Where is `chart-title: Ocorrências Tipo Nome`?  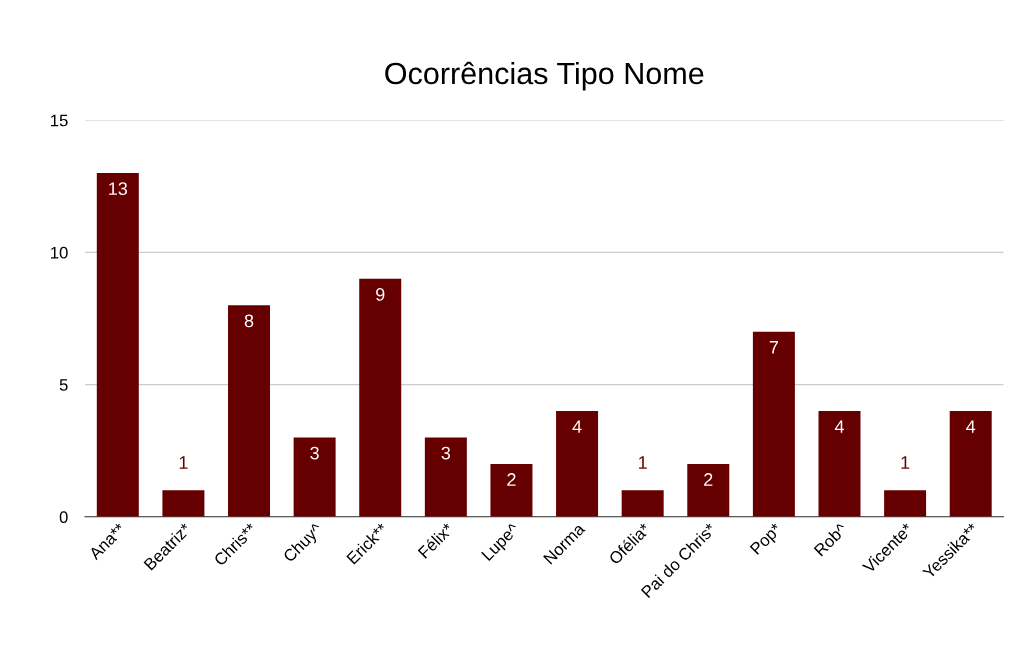
chart-title: Ocorrências Tipo Nome is located at coordinates (544, 76).